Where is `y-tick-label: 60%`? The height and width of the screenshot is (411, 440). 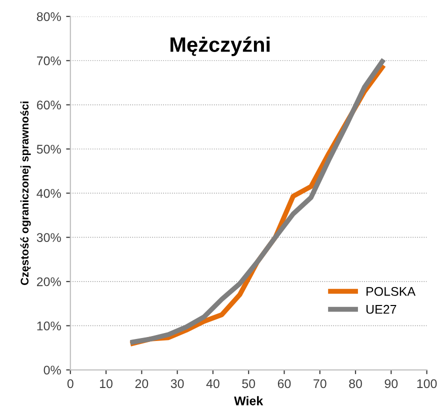 y-tick-label: 60% is located at coordinates (48, 105).